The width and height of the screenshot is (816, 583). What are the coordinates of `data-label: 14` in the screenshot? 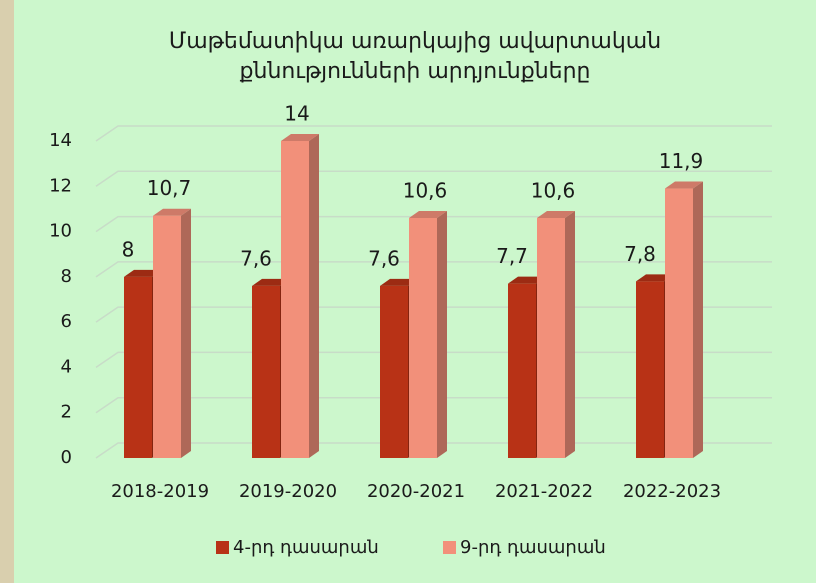 It's located at (296, 114).